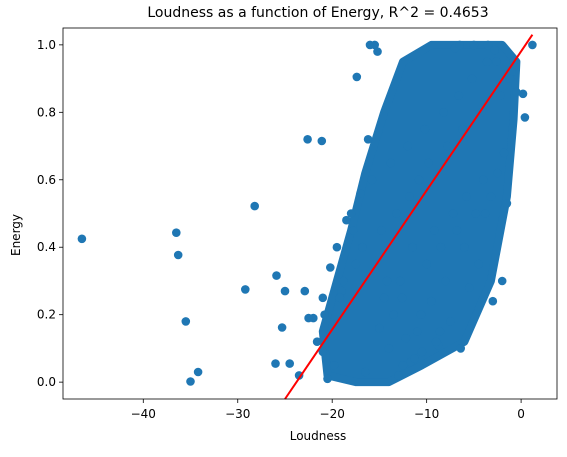 This screenshot has height=457, width=567. What do you see at coordinates (332, 414) in the screenshot?
I see `x-tick-label: −20` at bounding box center [332, 414].